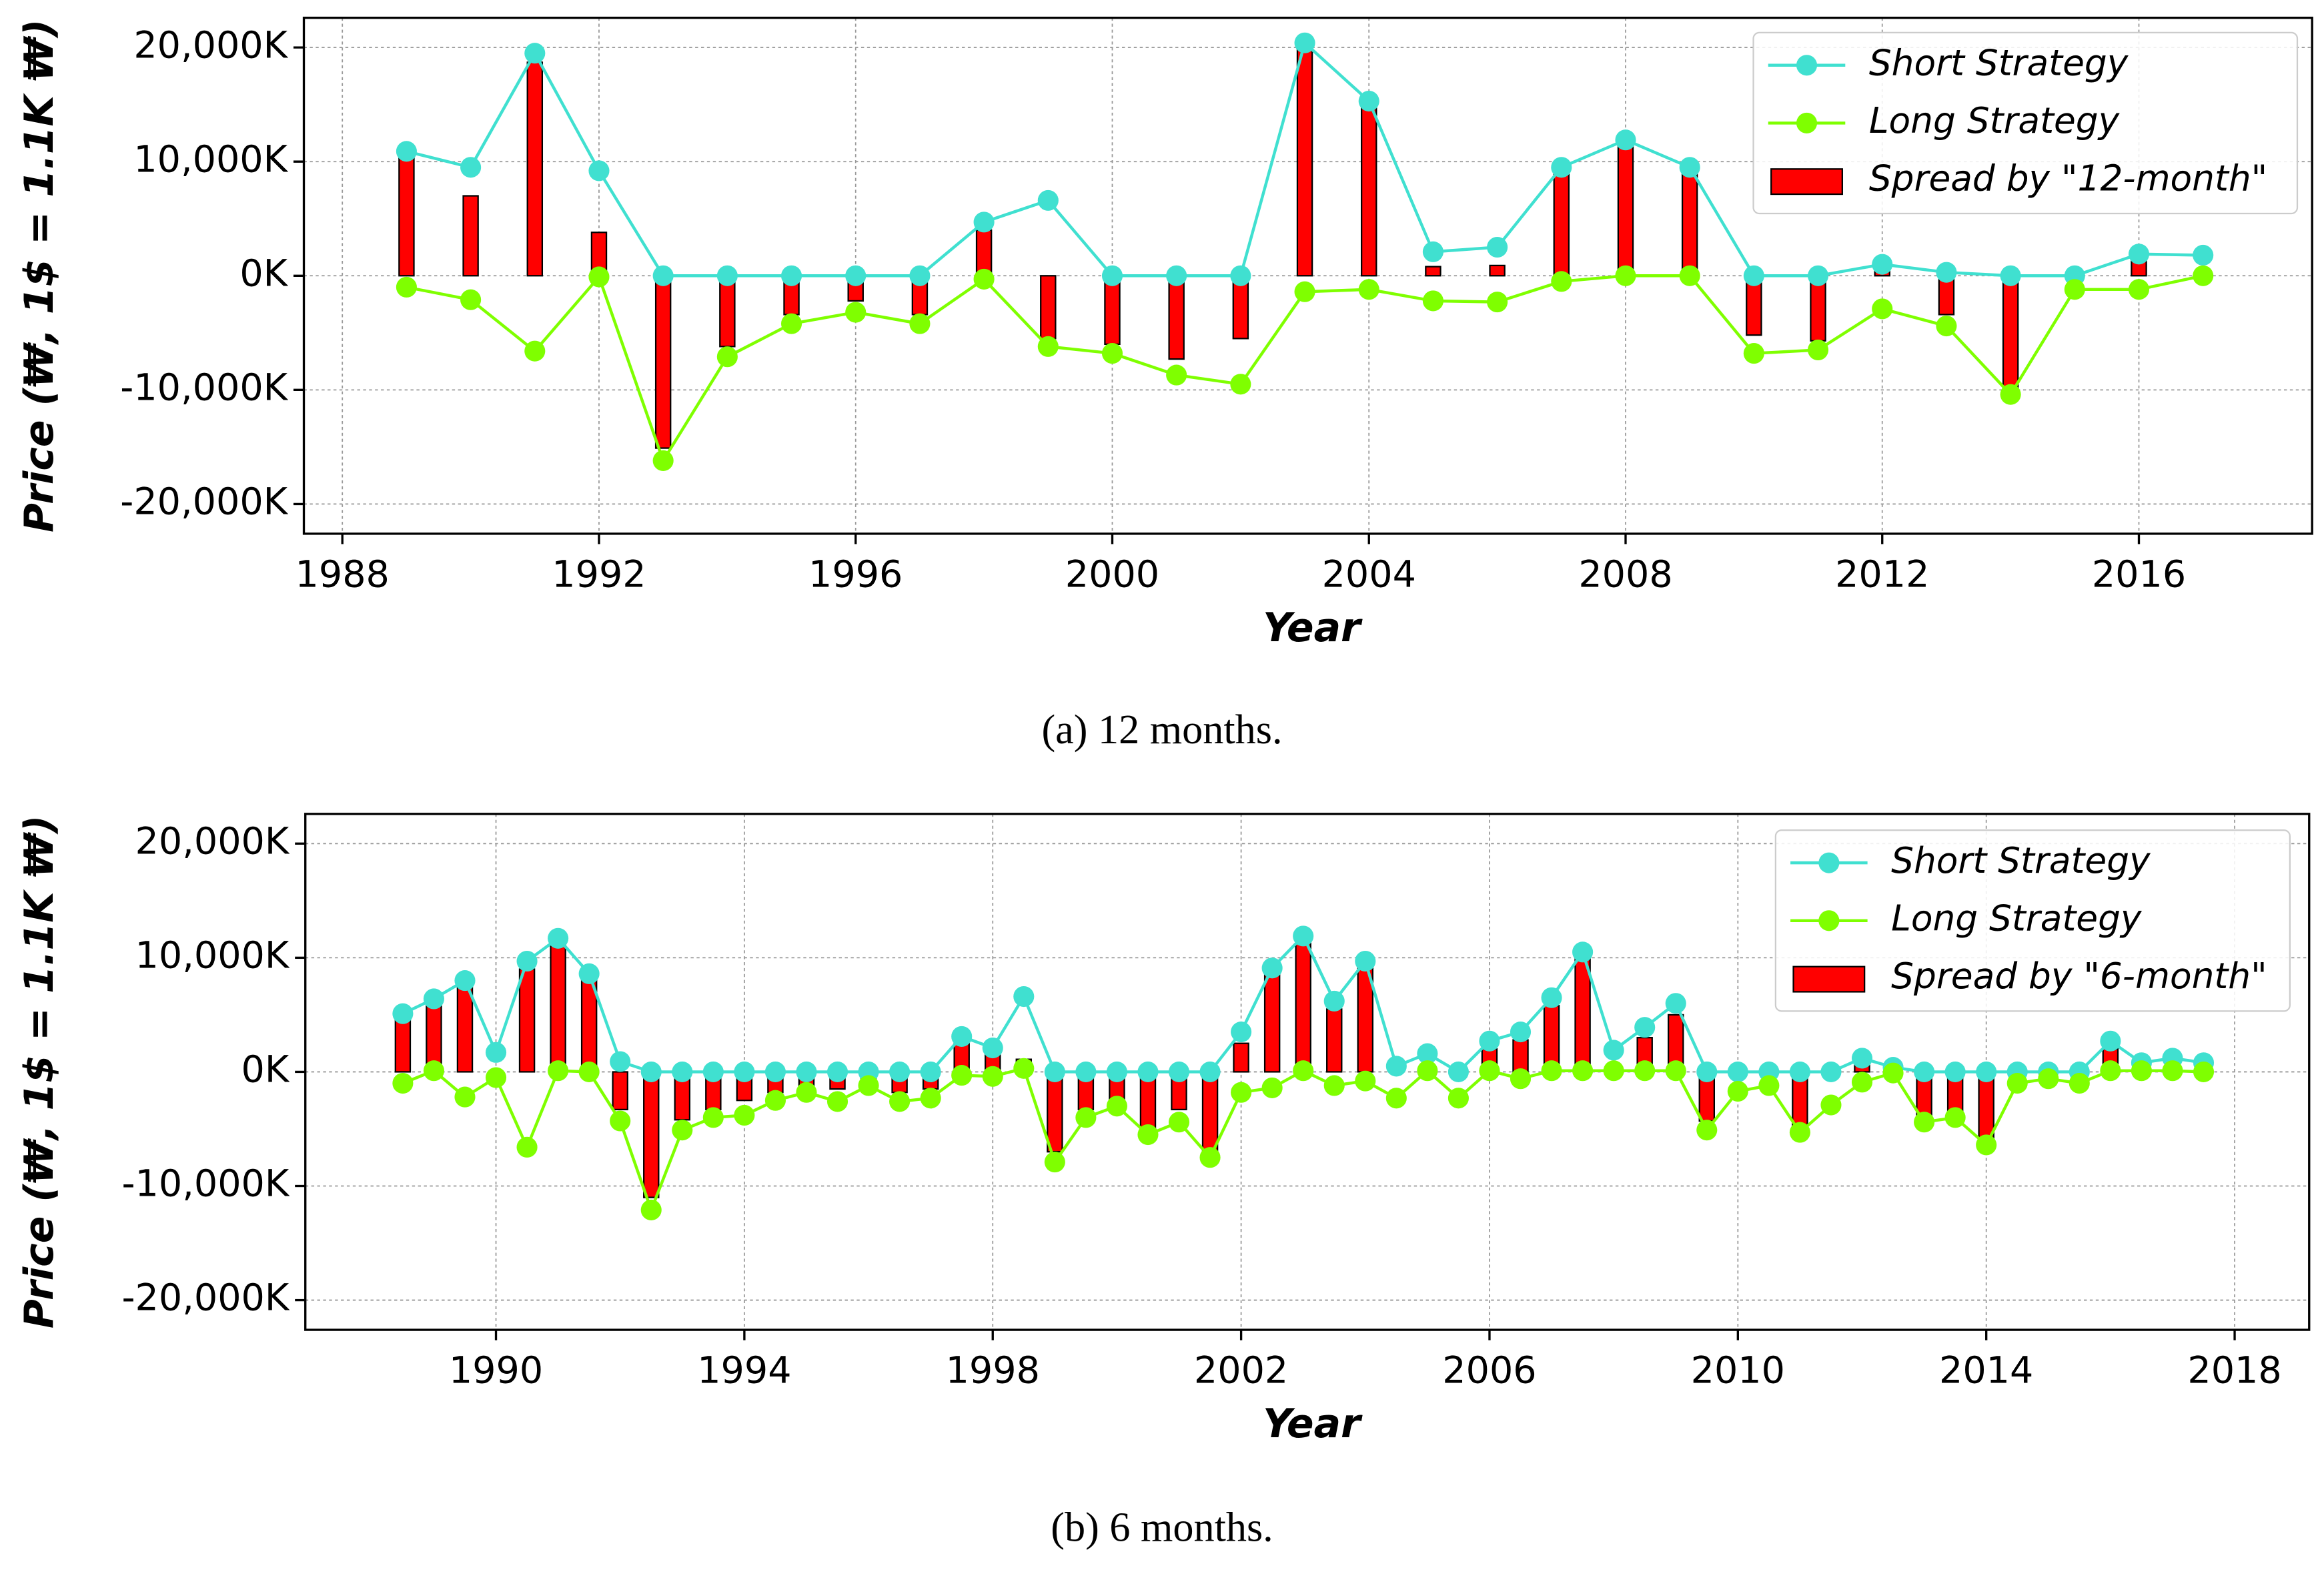  Describe the element at coordinates (1303, 1140) in the screenshot. I see `line` at that location.